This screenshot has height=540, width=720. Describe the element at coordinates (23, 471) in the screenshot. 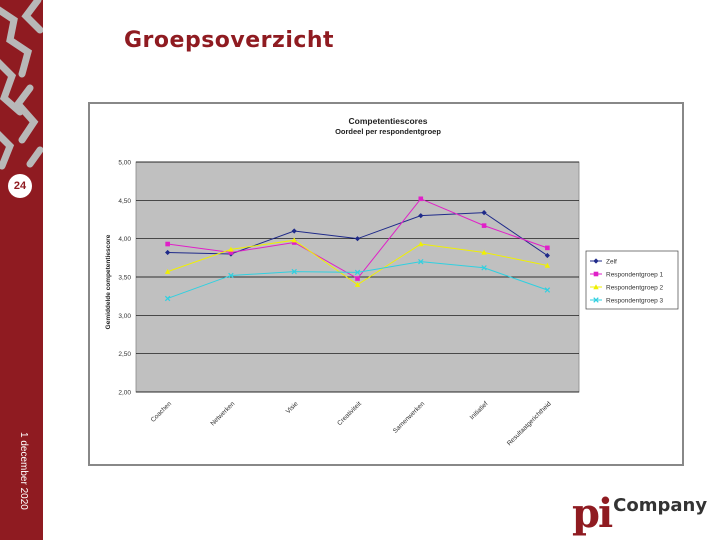

I see `slide-date: 1 december 2020` at that location.